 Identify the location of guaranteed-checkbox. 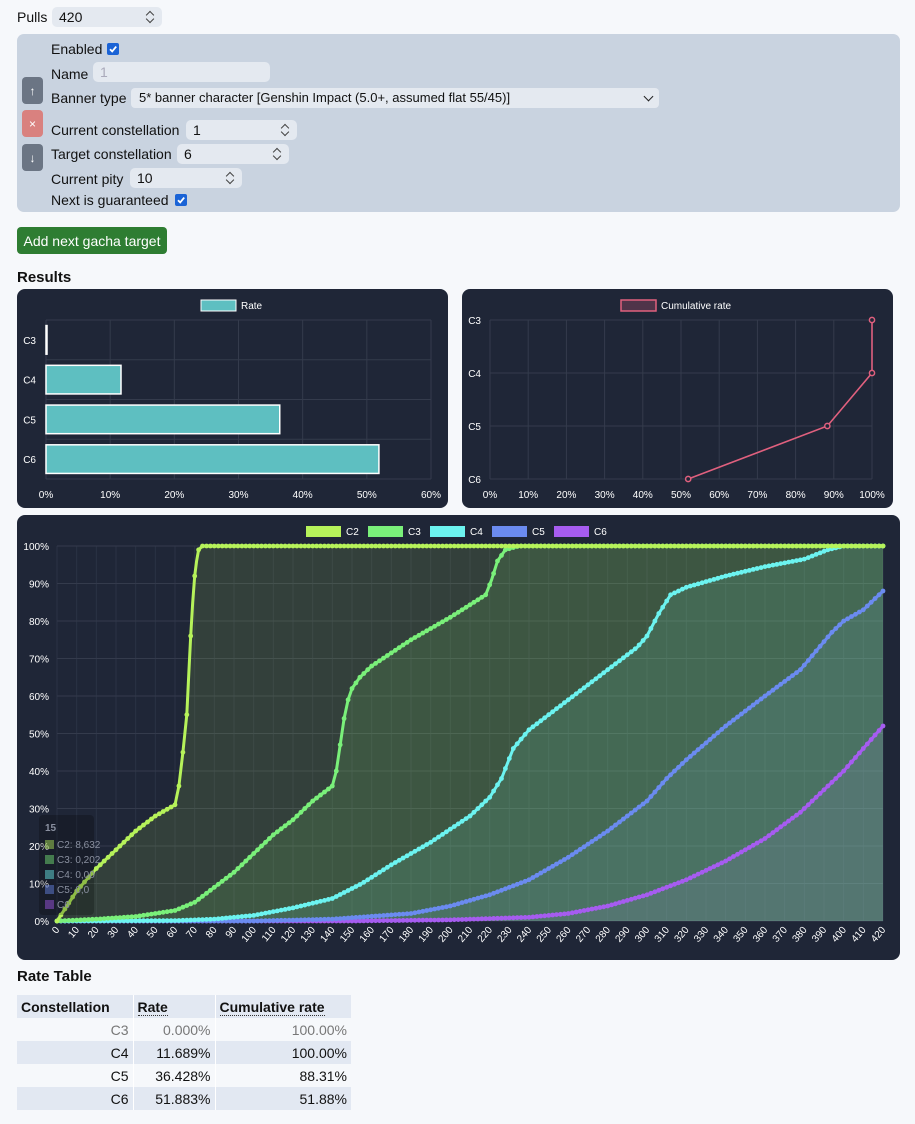
(181, 200).